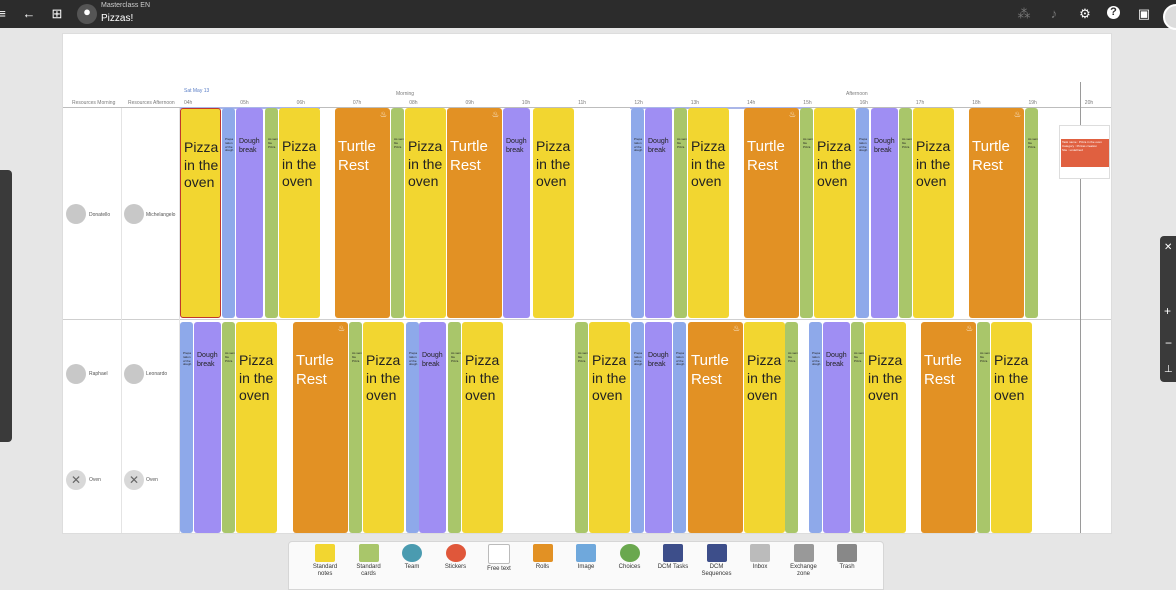 Image resolution: width=1176 pixels, height=590 pixels. Describe the element at coordinates (6, 306) in the screenshot. I see `left-toolbar` at that location.